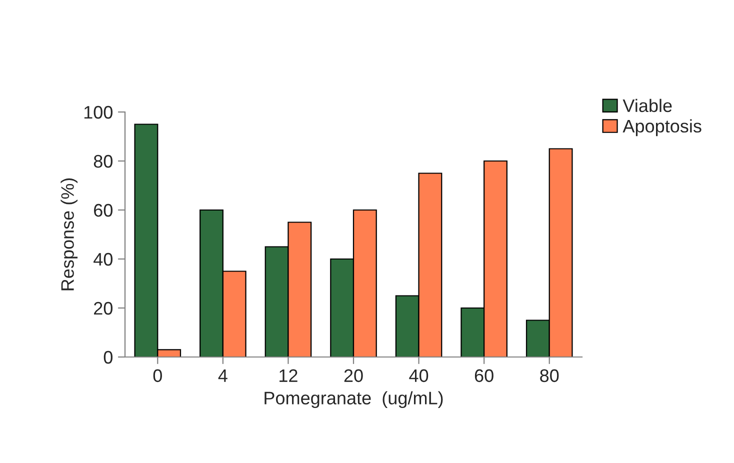 This screenshot has width=734, height=463. What do you see at coordinates (223, 375) in the screenshot?
I see `x-tick-label: 4` at bounding box center [223, 375].